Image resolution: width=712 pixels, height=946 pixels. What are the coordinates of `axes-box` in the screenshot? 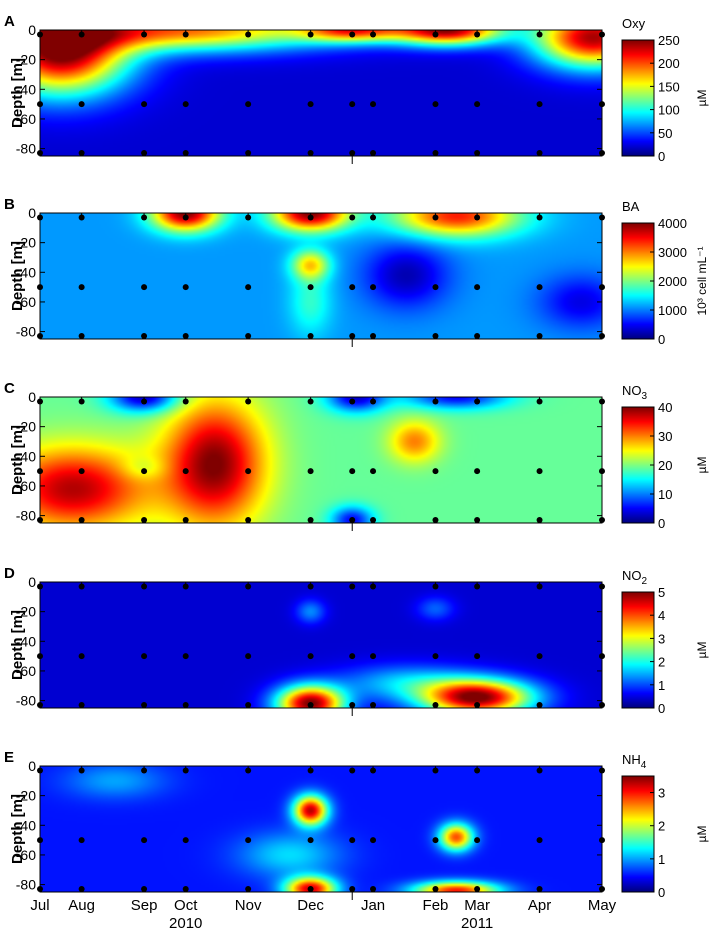 It's located at (321, 460).